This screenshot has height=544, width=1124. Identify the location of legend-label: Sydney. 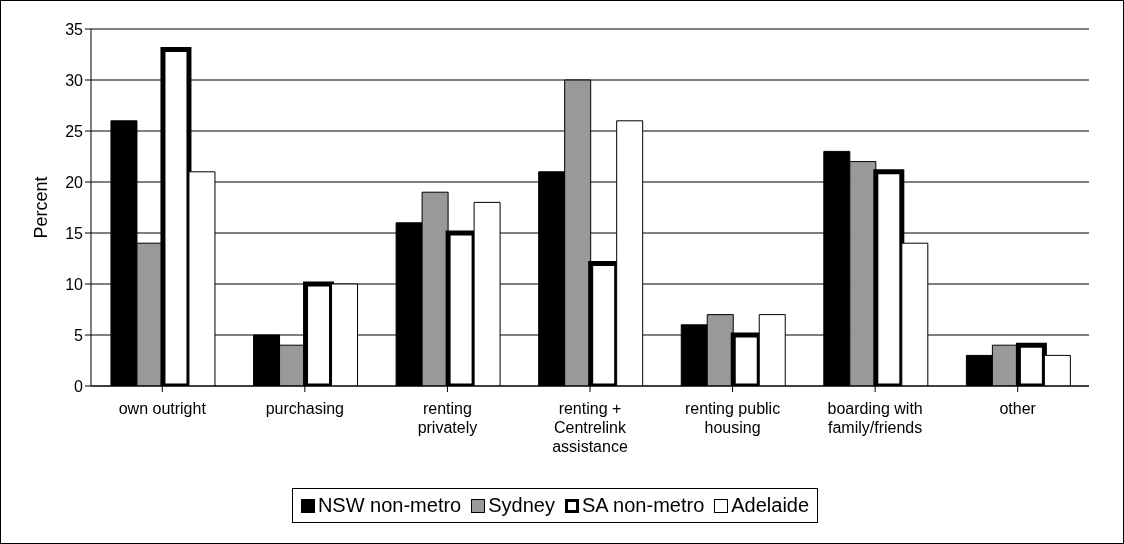
(521, 505).